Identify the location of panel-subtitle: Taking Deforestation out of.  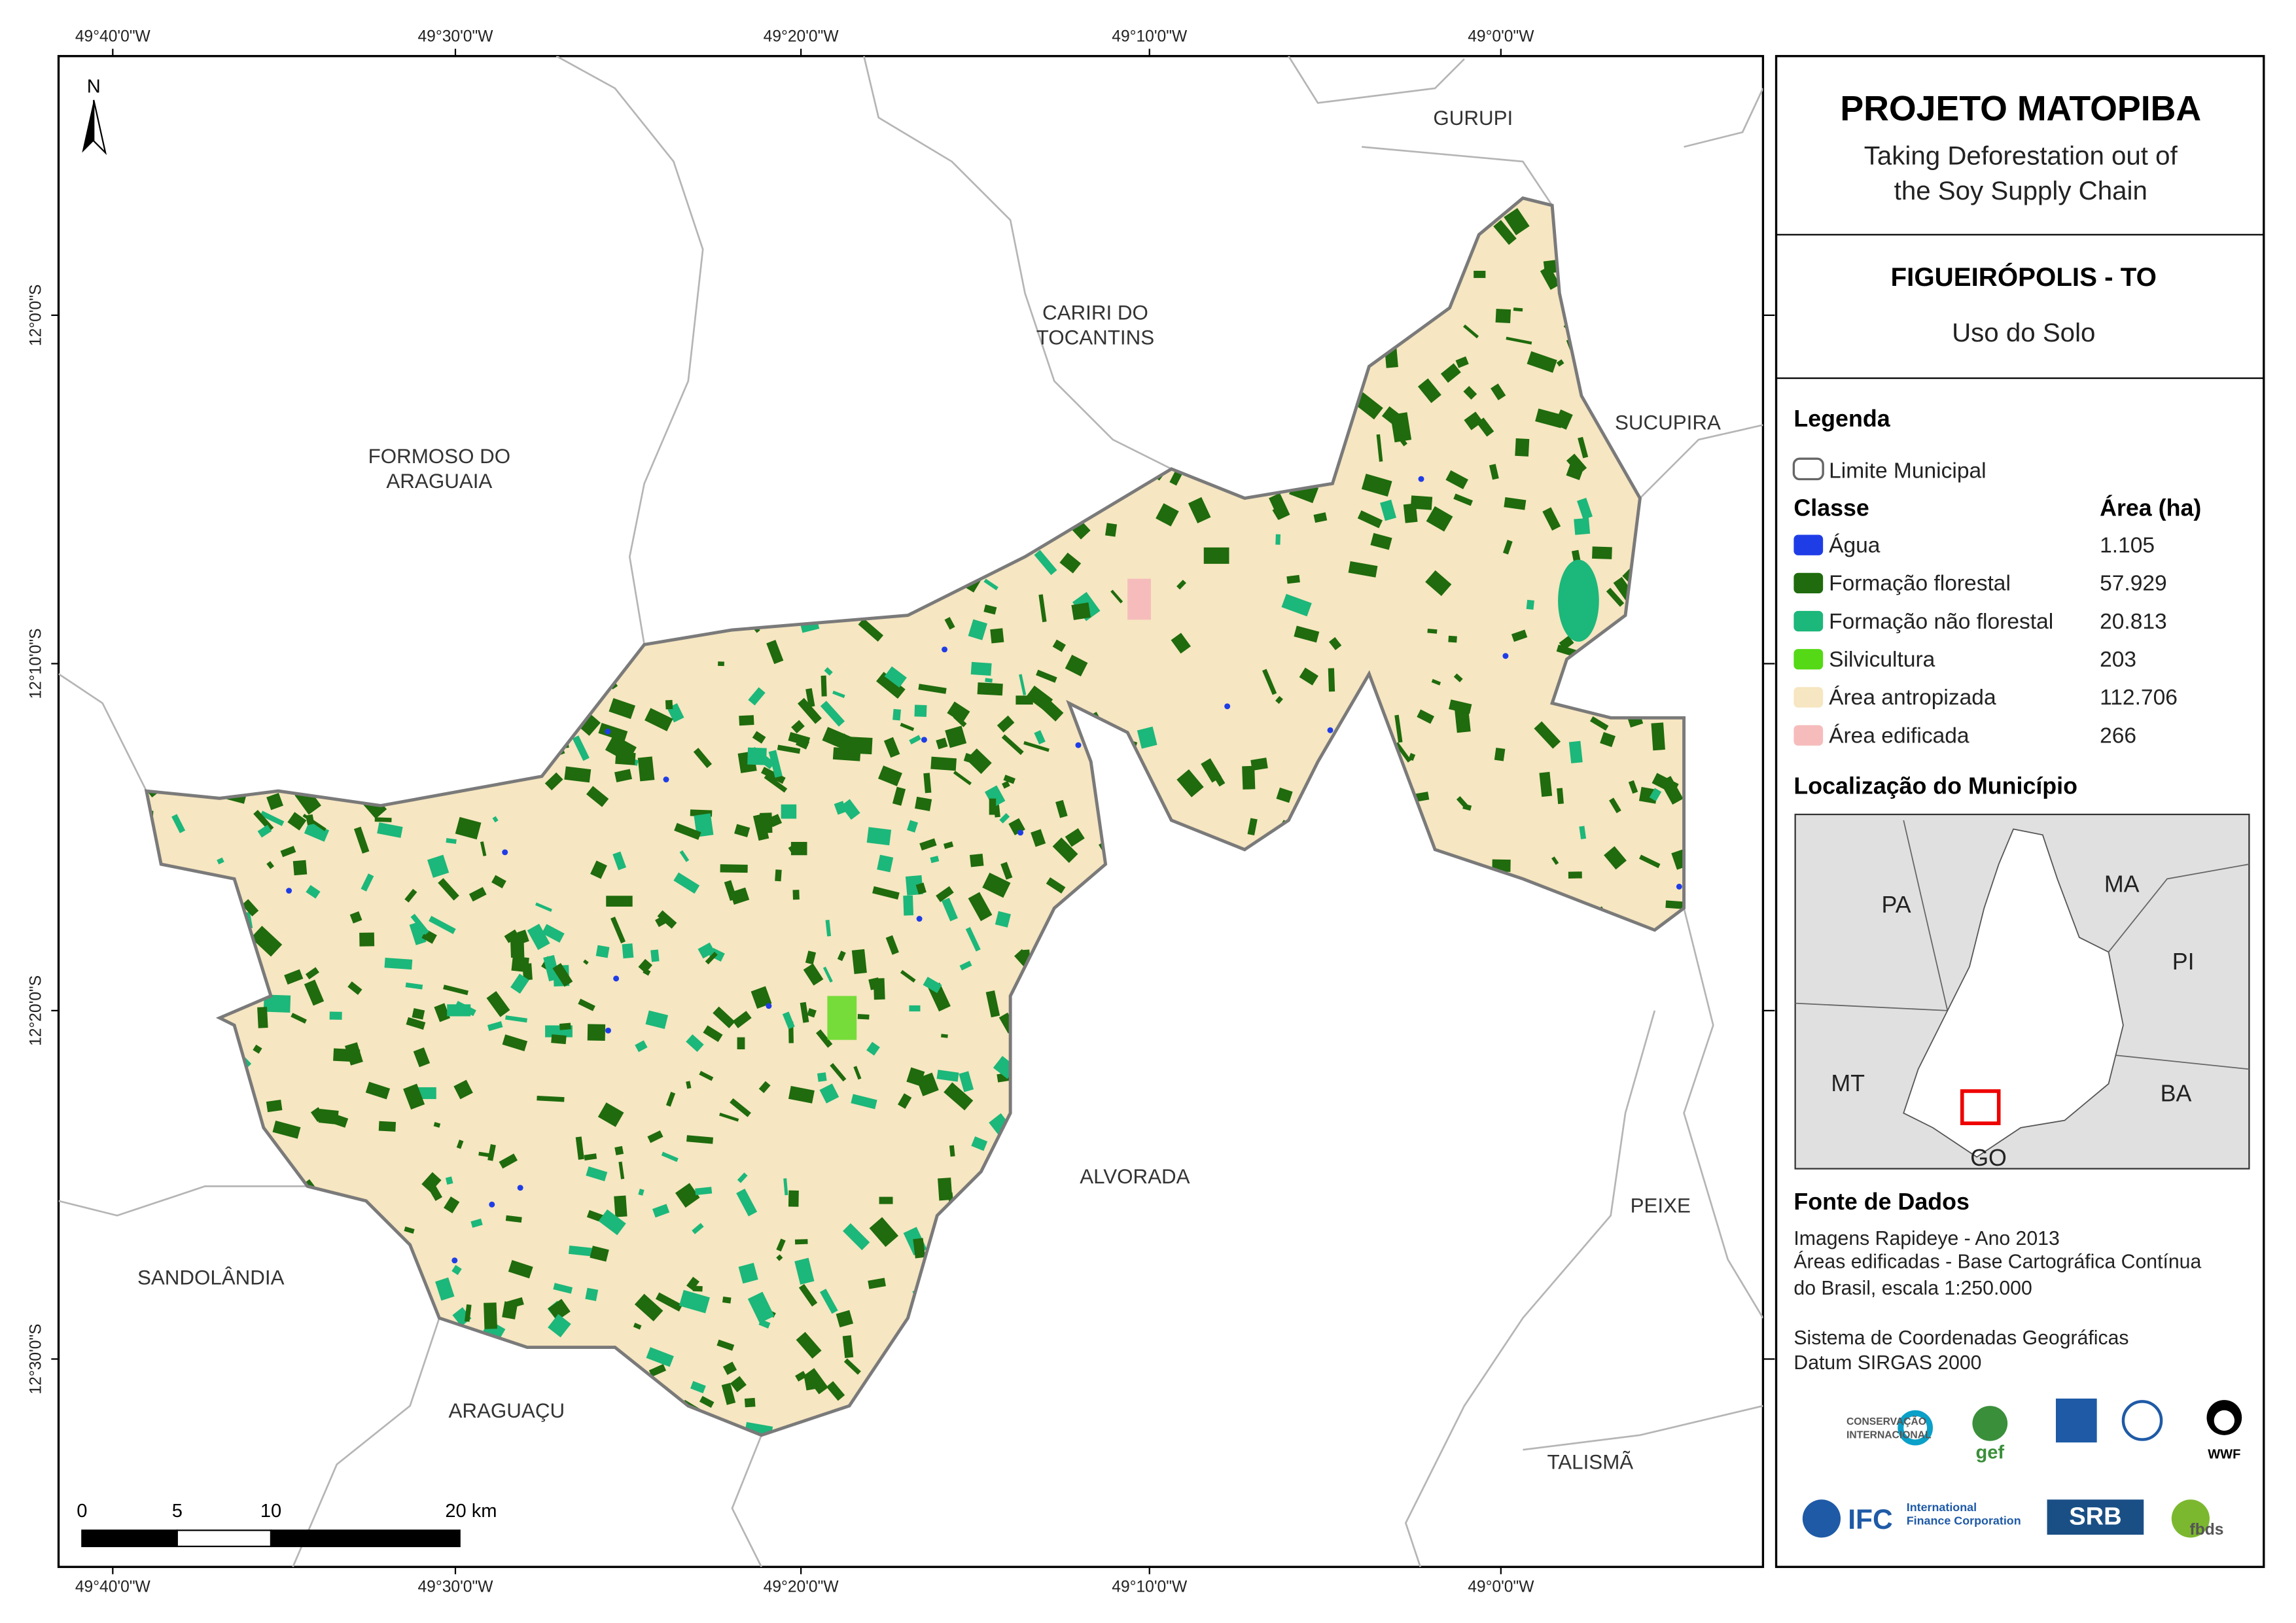
(2021, 156).